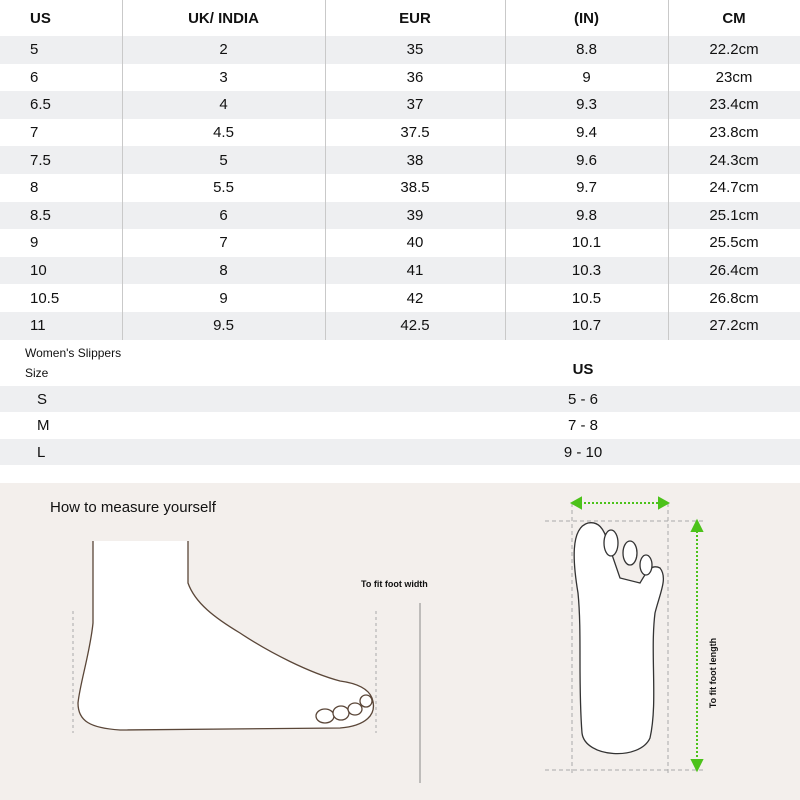 The image size is (800, 800). Describe the element at coordinates (583, 369) in the screenshot. I see `us-header: US` at that location.